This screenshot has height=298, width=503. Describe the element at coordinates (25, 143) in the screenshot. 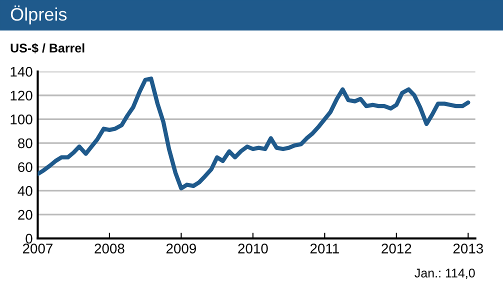

I see `y-tick-label: 80` at that location.